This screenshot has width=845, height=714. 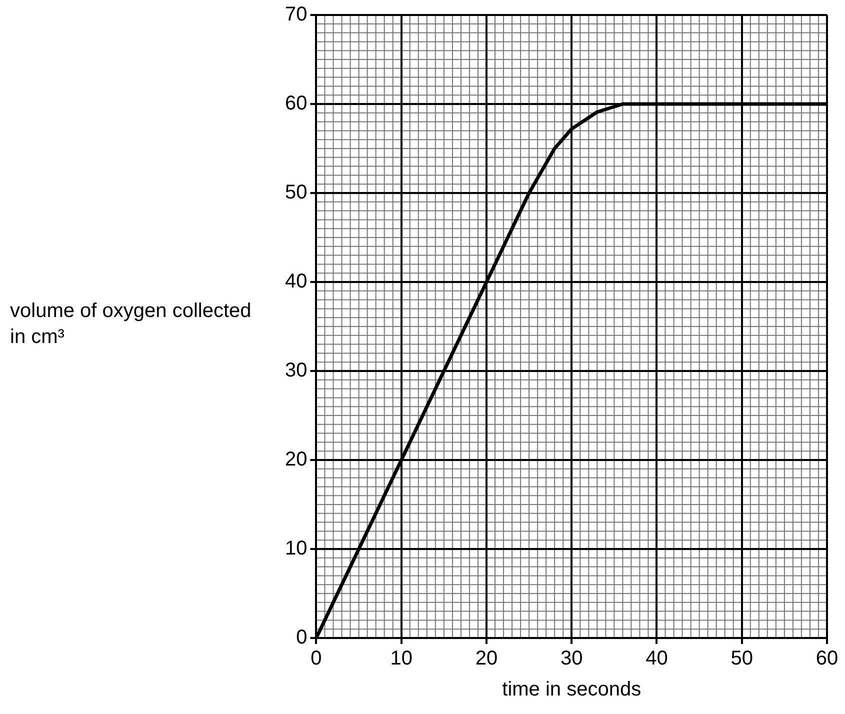 I want to click on y-axis-title: volume of oxygen collected in cm³, so click(x=131, y=324).